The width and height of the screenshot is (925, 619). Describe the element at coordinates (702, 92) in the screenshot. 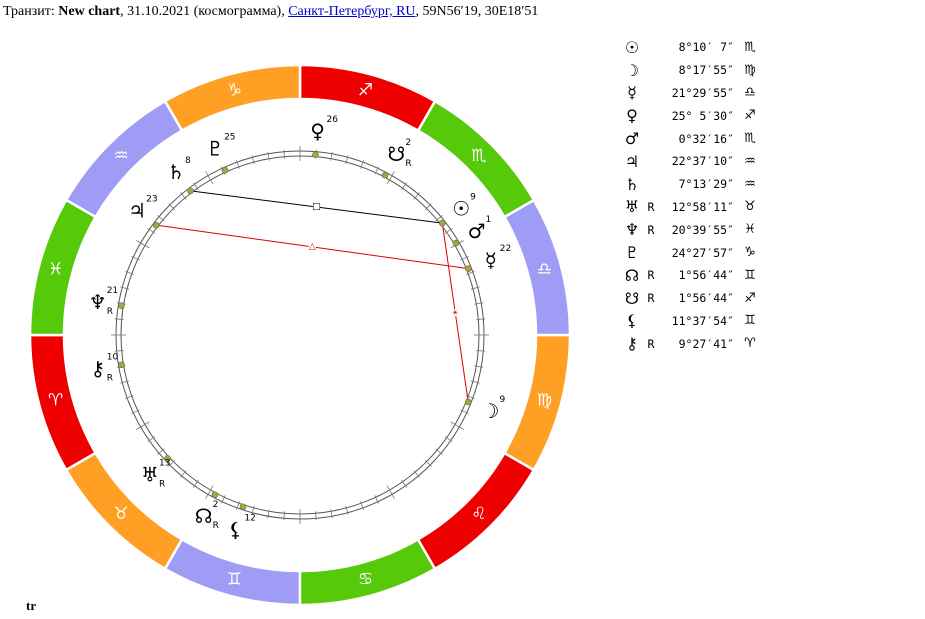

I see `mercury-position: 21°29′55″` at that location.